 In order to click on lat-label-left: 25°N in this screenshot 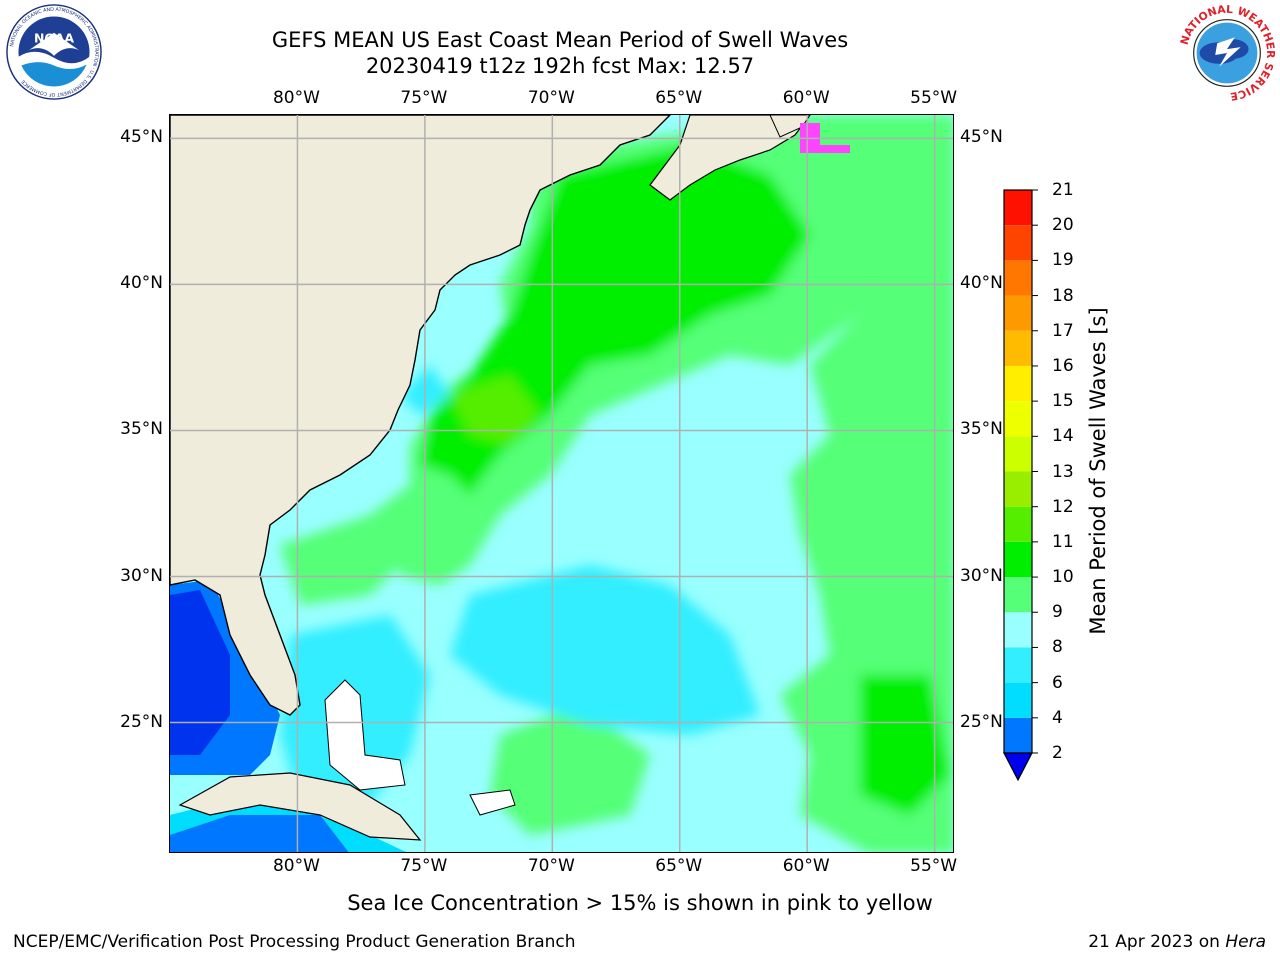, I will do `click(141, 721)`.